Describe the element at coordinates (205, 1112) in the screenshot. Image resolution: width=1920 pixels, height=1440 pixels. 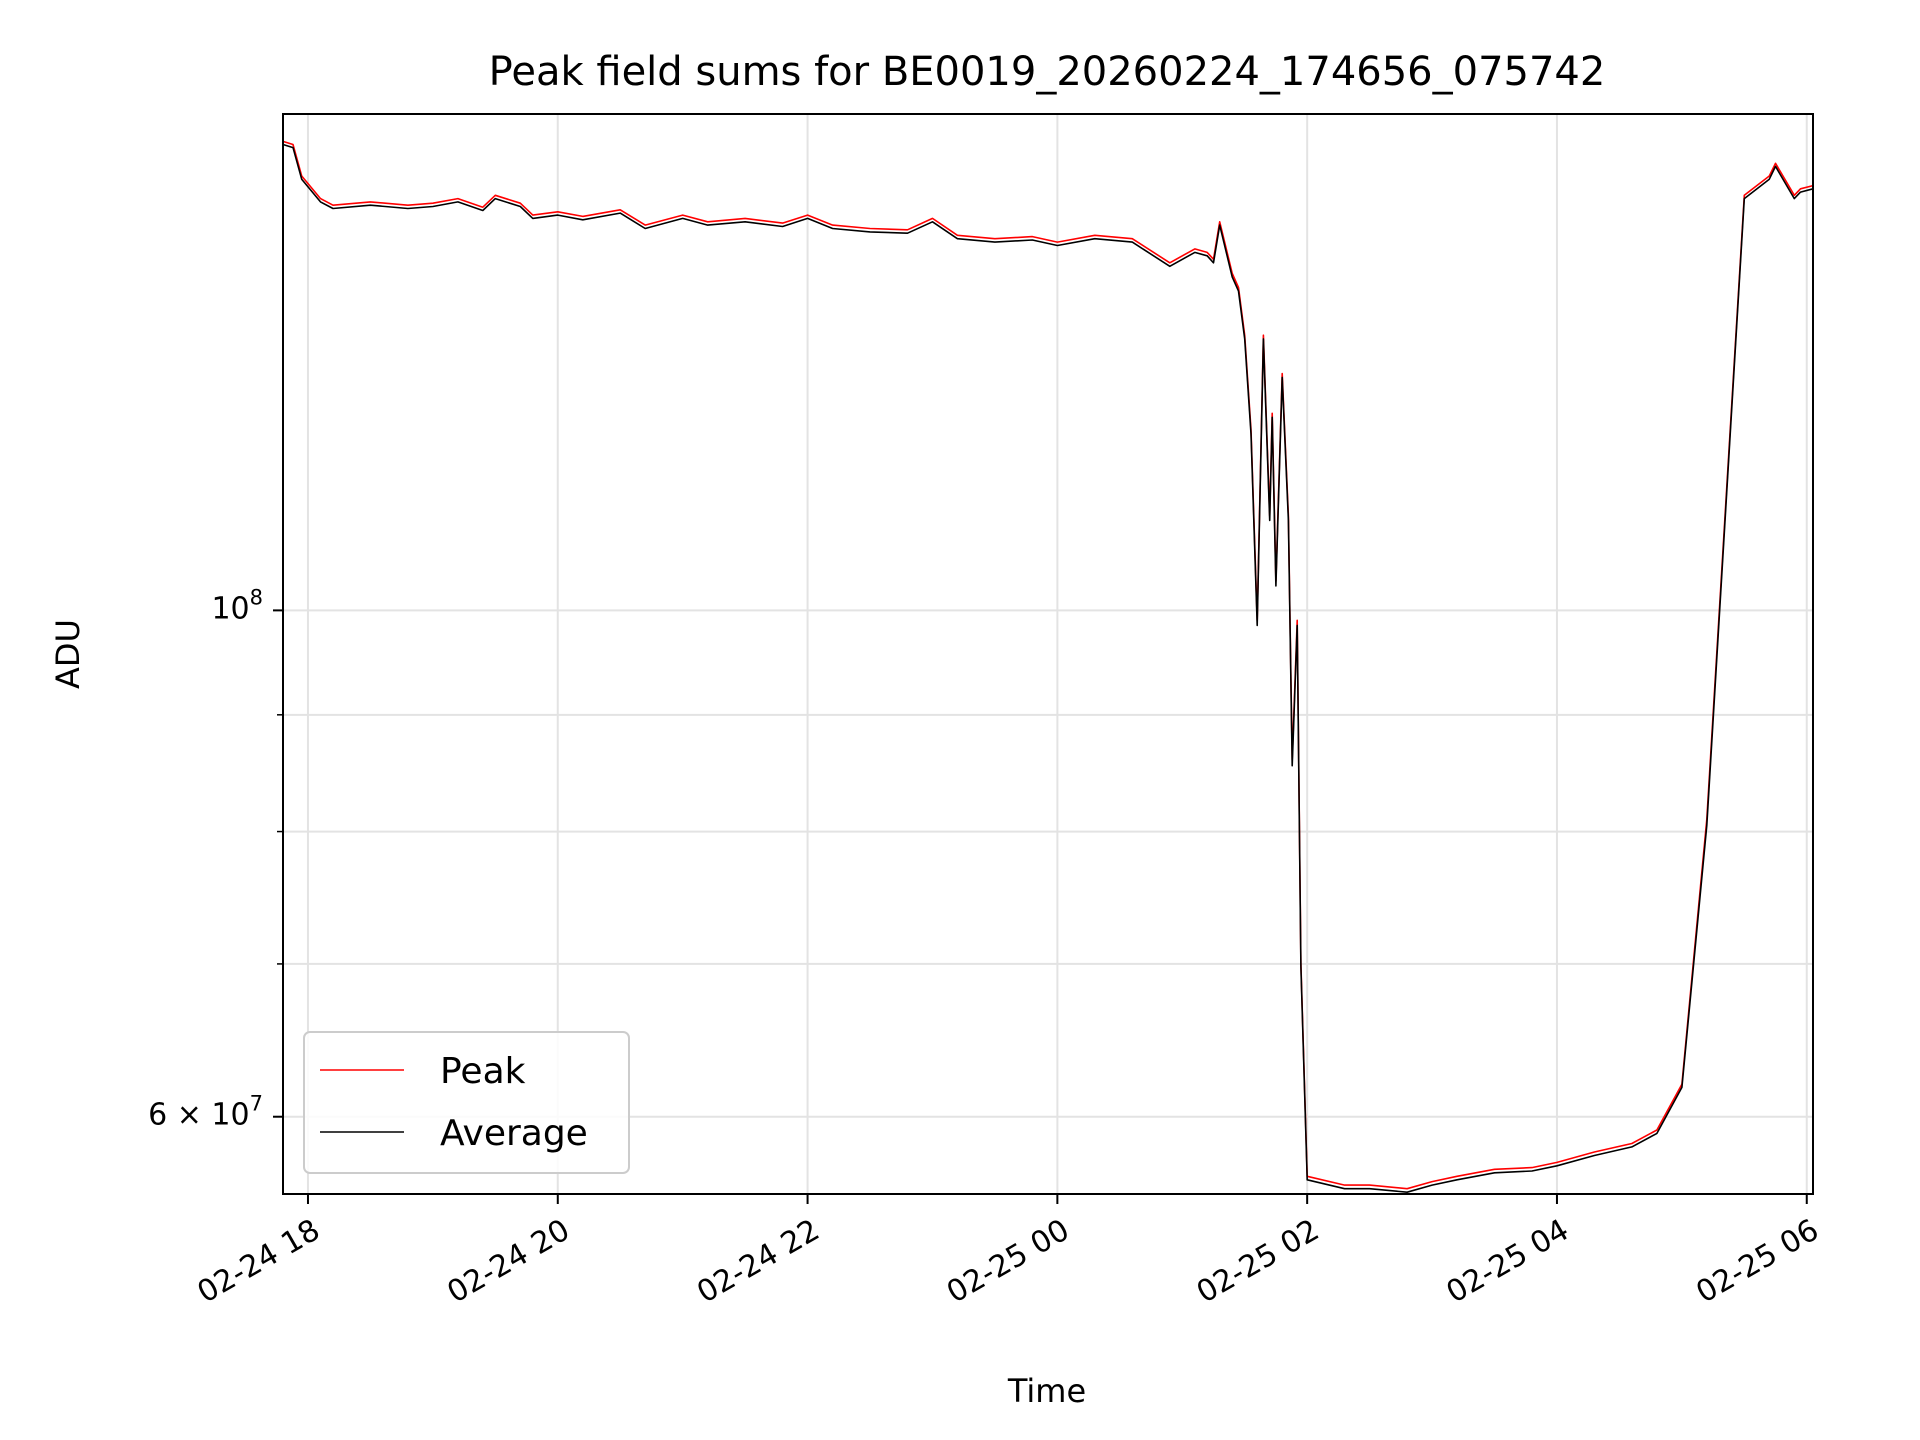
I see `y-tick-label: 6 × 107` at that location.